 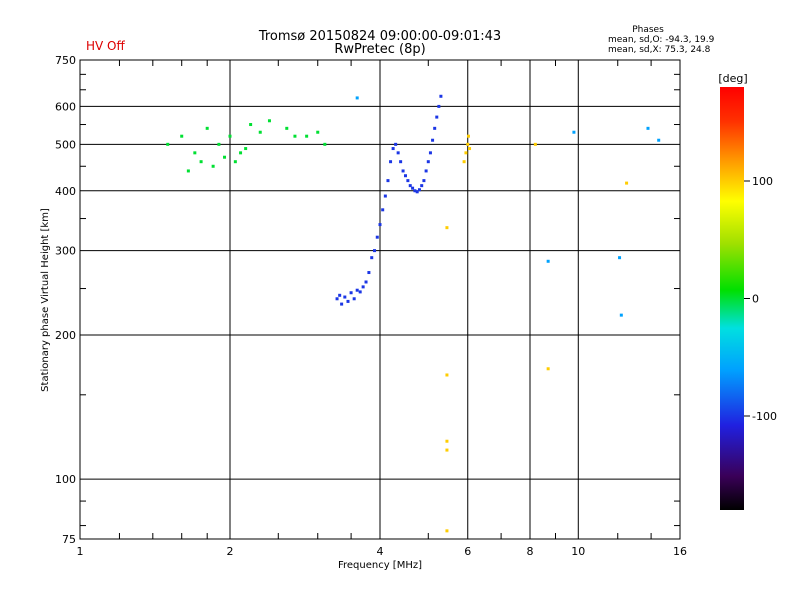 What do you see at coordinates (80, 551) in the screenshot?
I see `x-tick-label: 1` at bounding box center [80, 551].